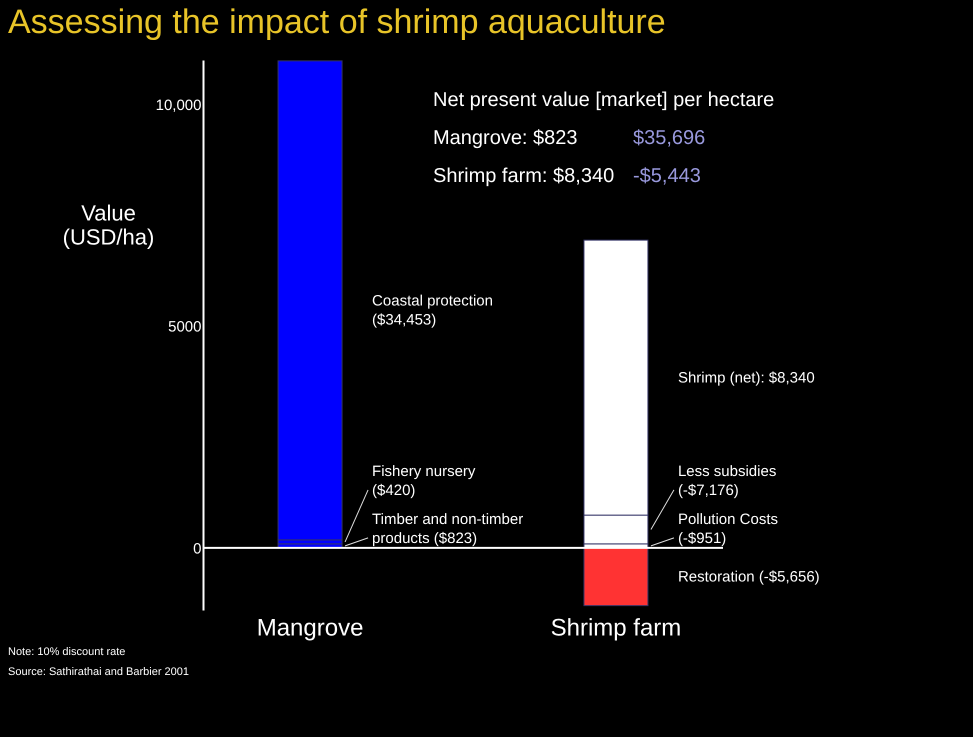 The image size is (973, 737). I want to click on chart-title: Assessing the impact of shrimp aquaculture, so click(337, 22).